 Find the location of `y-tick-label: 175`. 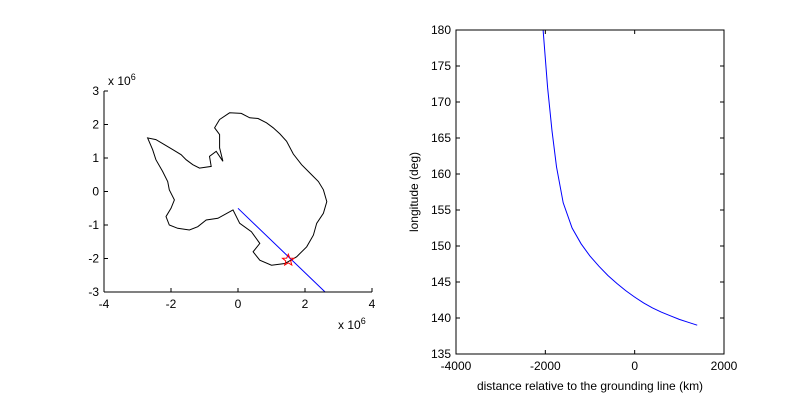

y-tick-label: 175 is located at coordinates (441, 66).